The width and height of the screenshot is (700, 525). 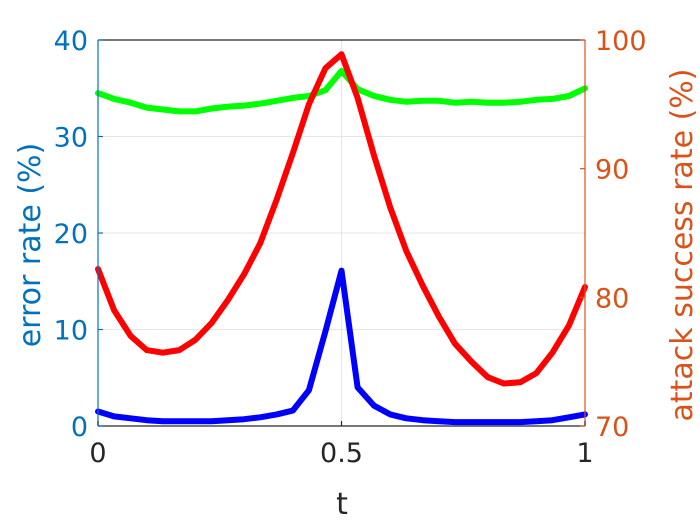 I want to click on y-axis-label-right: attack success rate (%), so click(x=682, y=245).